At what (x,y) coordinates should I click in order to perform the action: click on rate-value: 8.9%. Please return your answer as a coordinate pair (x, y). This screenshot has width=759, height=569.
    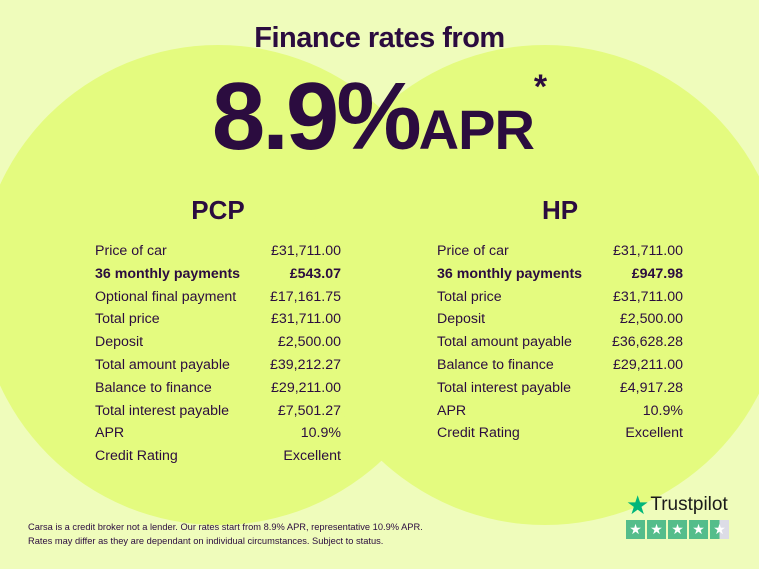
    Looking at the image, I should click on (316, 116).